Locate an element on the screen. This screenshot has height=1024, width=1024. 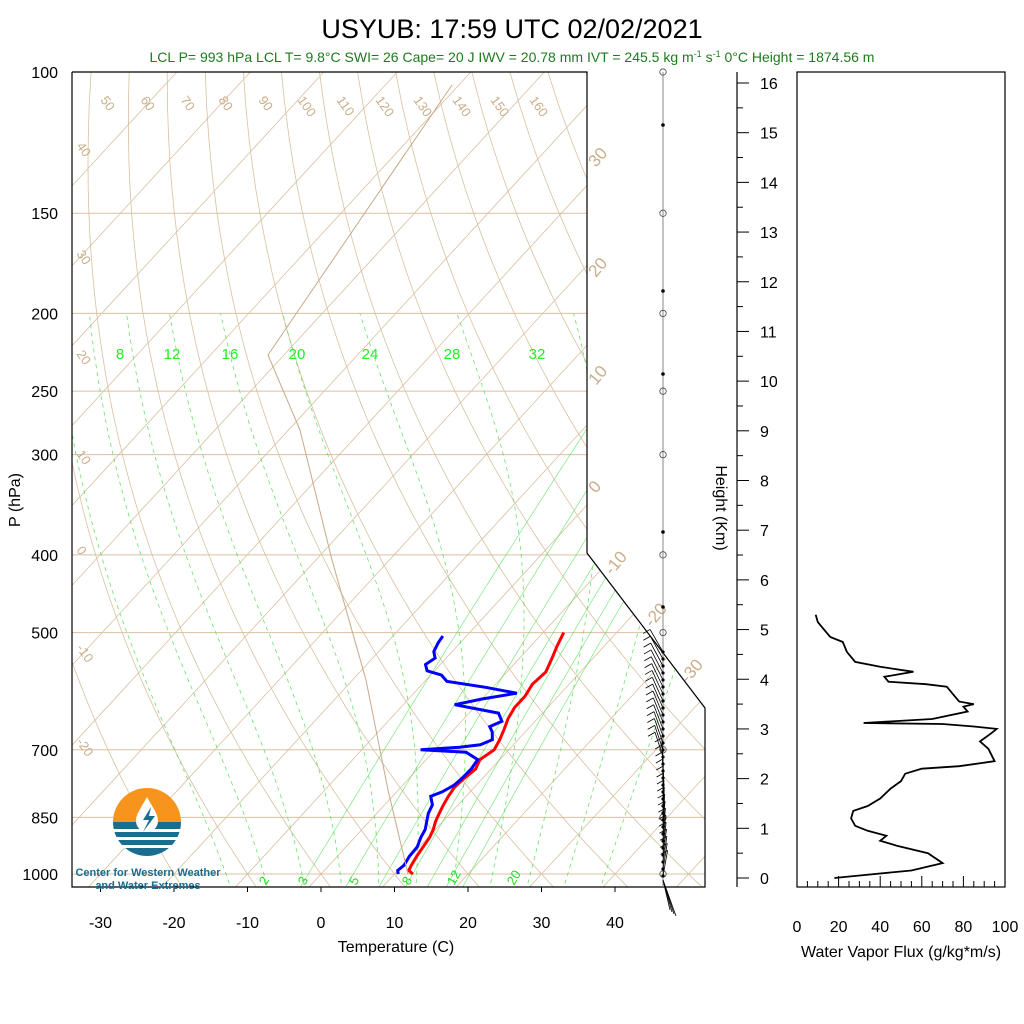
height-tick-6: 6 is located at coordinates (764, 581).